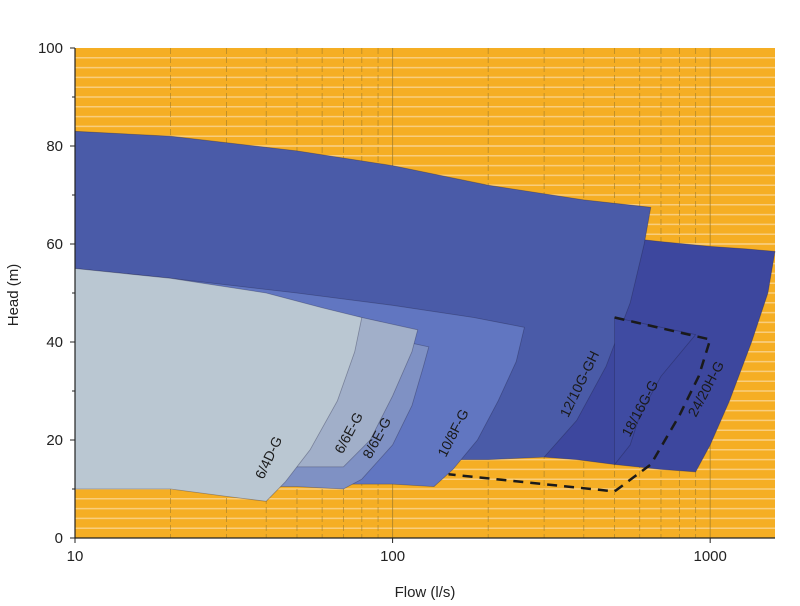 This screenshot has height=606, width=800. What do you see at coordinates (54, 440) in the screenshot?
I see `y-tick-label: 20` at bounding box center [54, 440].